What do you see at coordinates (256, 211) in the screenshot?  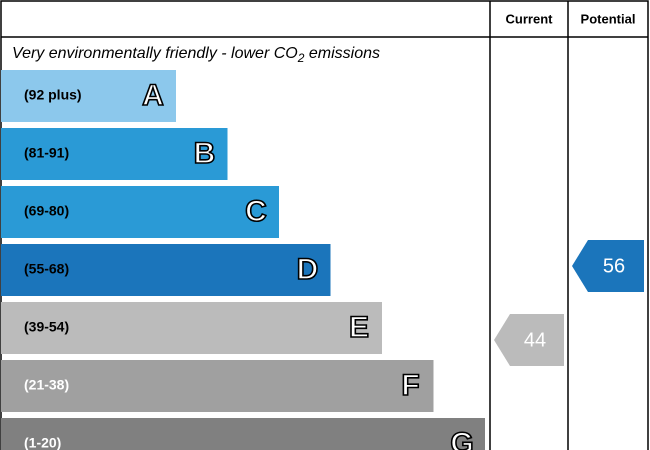 I see `band-letter: C` at bounding box center [256, 211].